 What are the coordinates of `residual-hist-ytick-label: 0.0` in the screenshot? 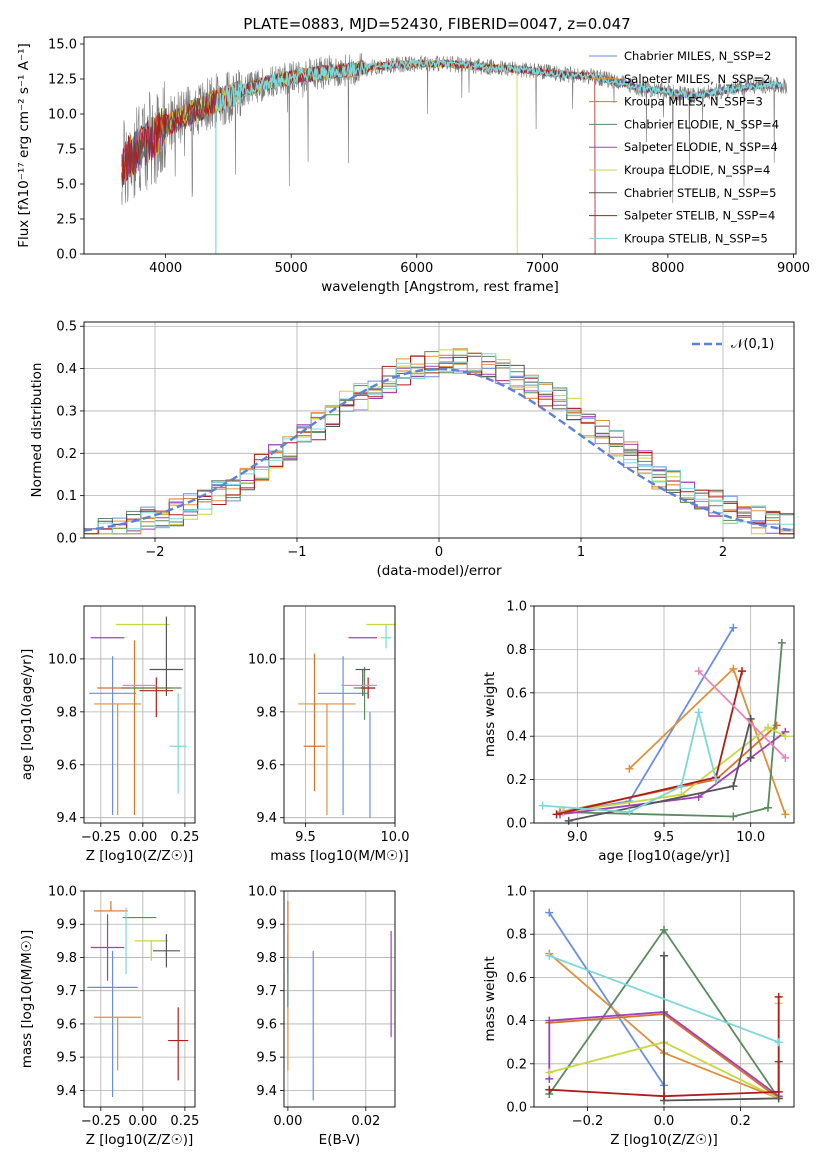 It's located at (66, 539).